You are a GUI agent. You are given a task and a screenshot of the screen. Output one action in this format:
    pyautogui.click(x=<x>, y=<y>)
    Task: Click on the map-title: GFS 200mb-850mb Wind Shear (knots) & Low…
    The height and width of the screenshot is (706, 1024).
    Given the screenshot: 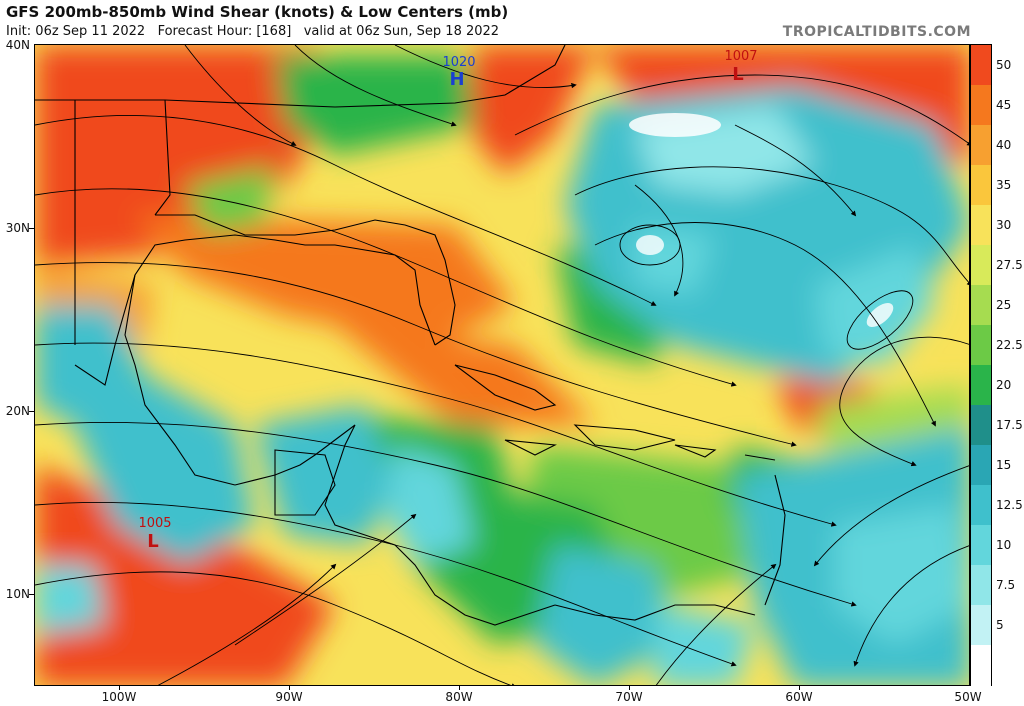 What is the action you would take?
    pyautogui.click(x=257, y=12)
    